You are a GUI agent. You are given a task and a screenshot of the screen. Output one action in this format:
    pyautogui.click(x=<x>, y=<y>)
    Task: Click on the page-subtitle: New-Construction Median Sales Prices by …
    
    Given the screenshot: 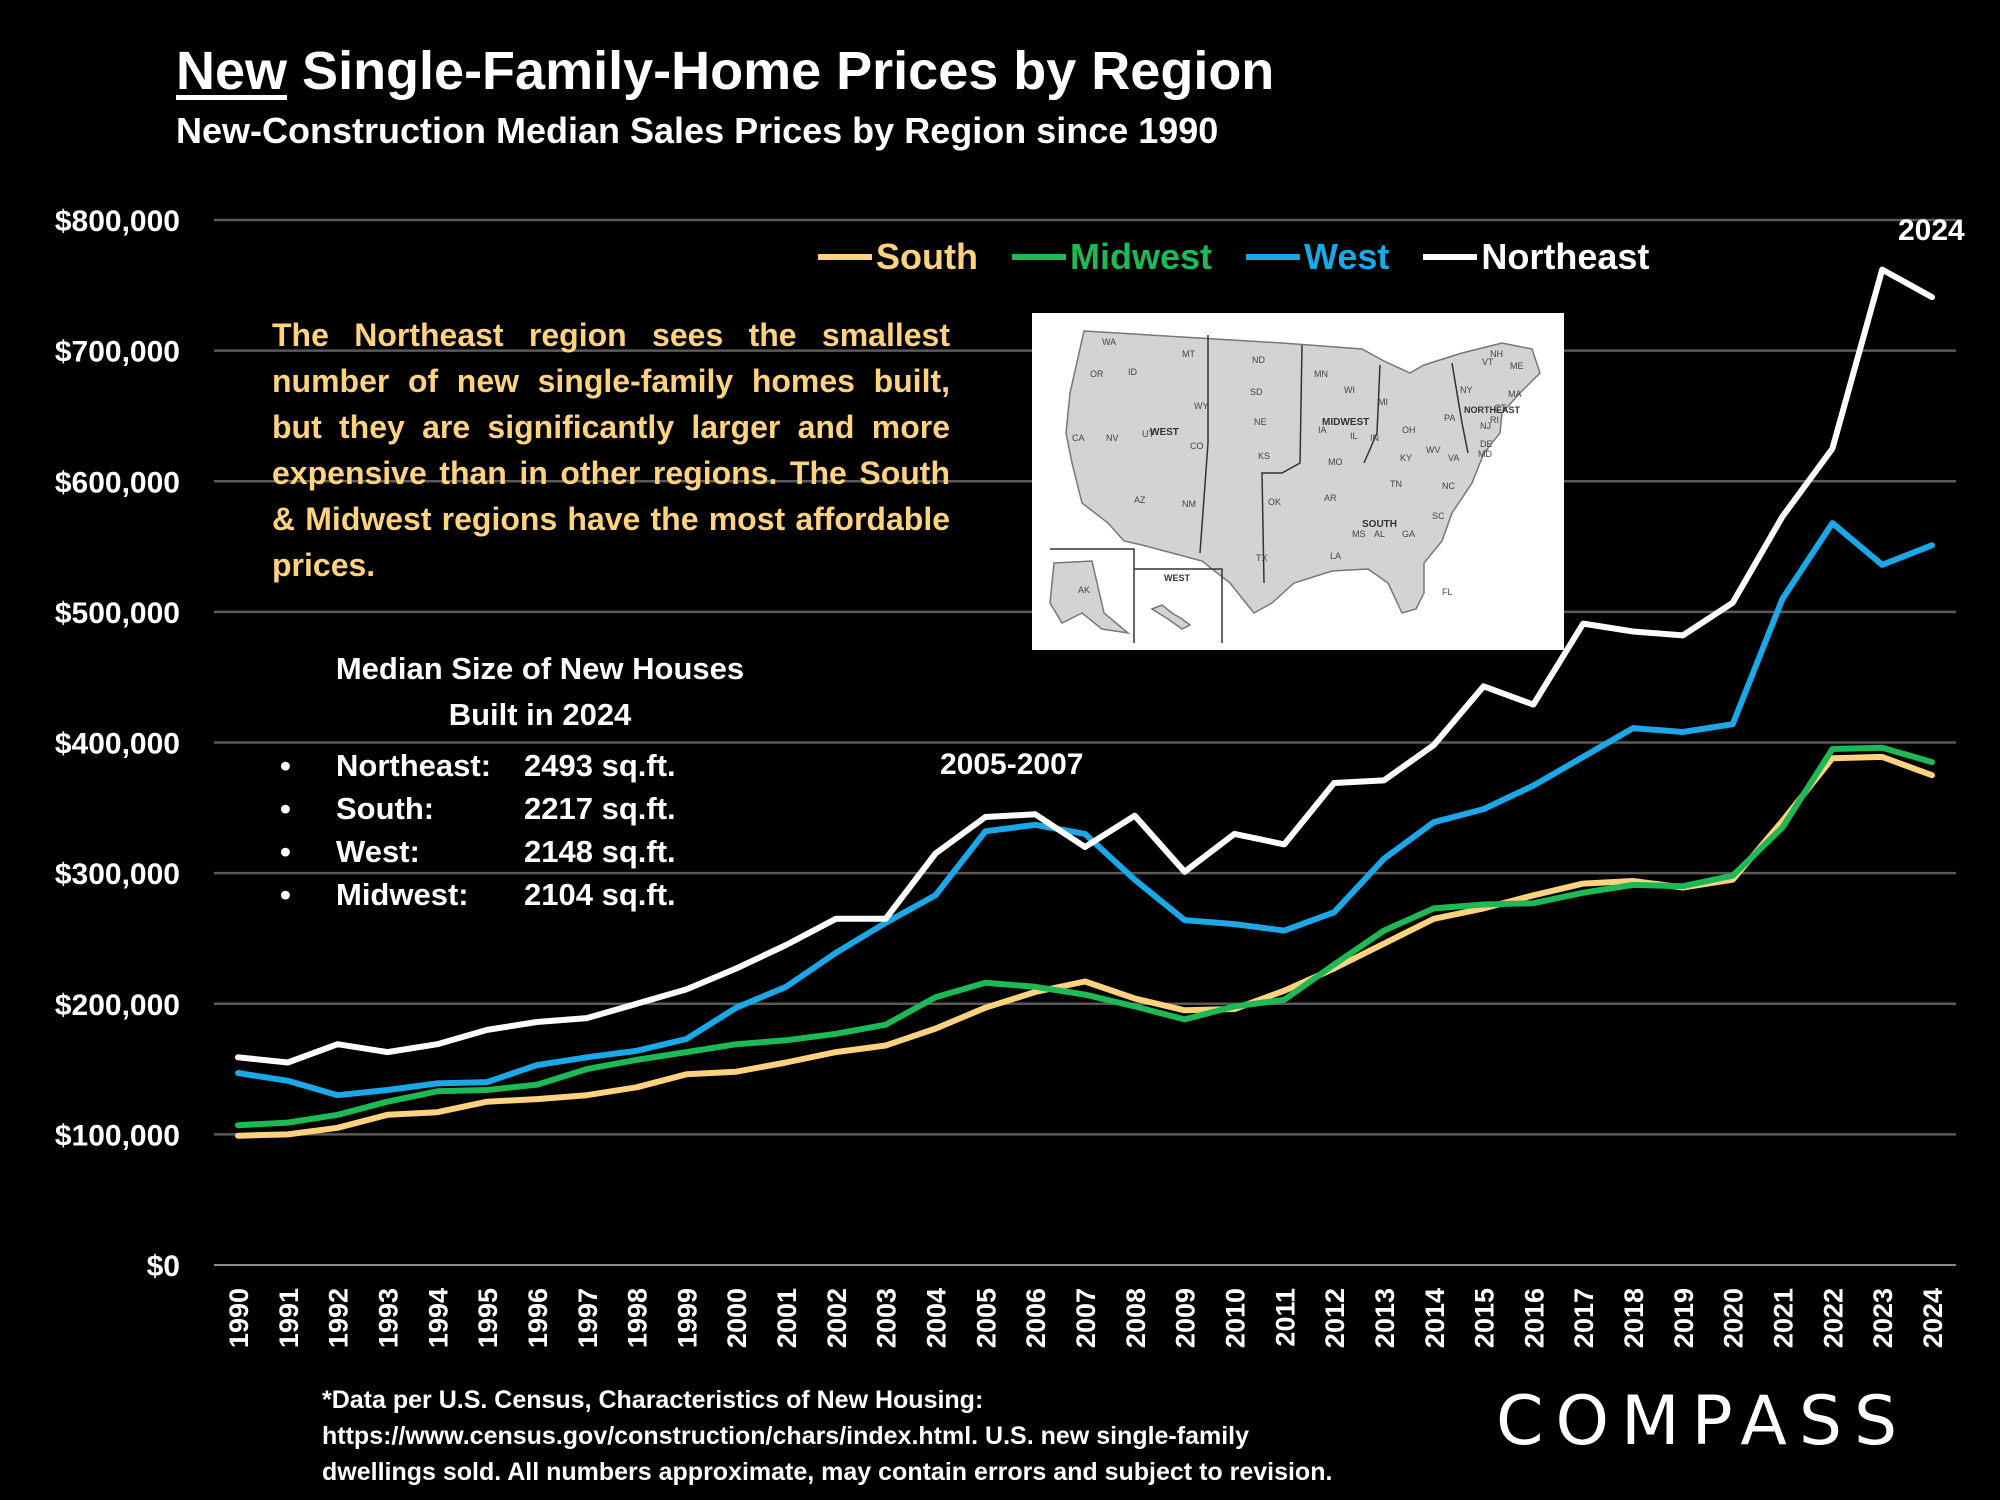 What is the action you would take?
    pyautogui.click(x=697, y=130)
    